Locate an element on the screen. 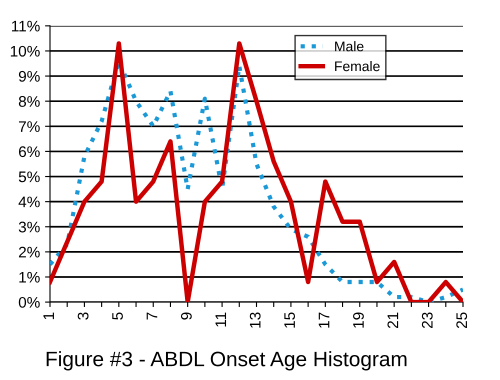 The height and width of the screenshot is (380, 500). y-tick-label: 2% is located at coordinates (29, 252).